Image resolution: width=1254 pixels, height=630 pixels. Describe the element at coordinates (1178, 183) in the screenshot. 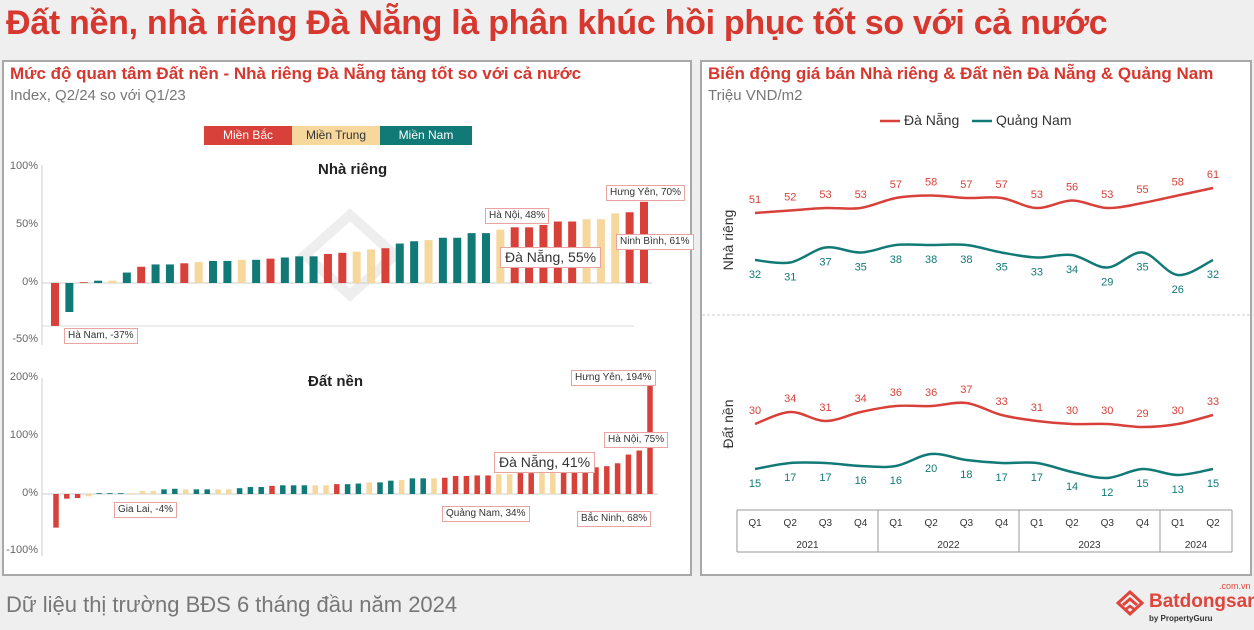

I see `data-label: 58` at that location.